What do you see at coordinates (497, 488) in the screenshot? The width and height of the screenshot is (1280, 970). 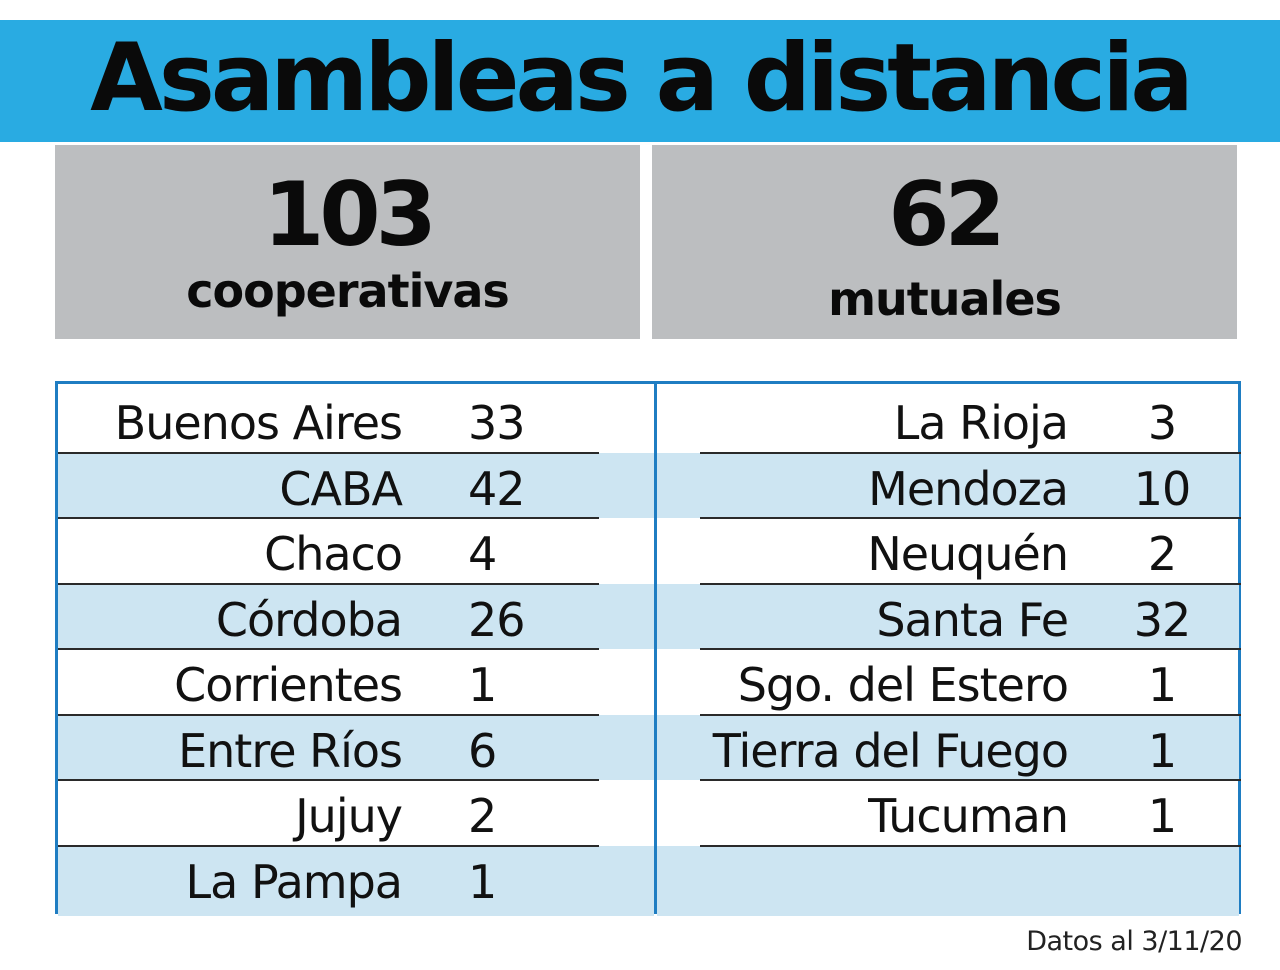 I see `province-count: 42` at bounding box center [497, 488].